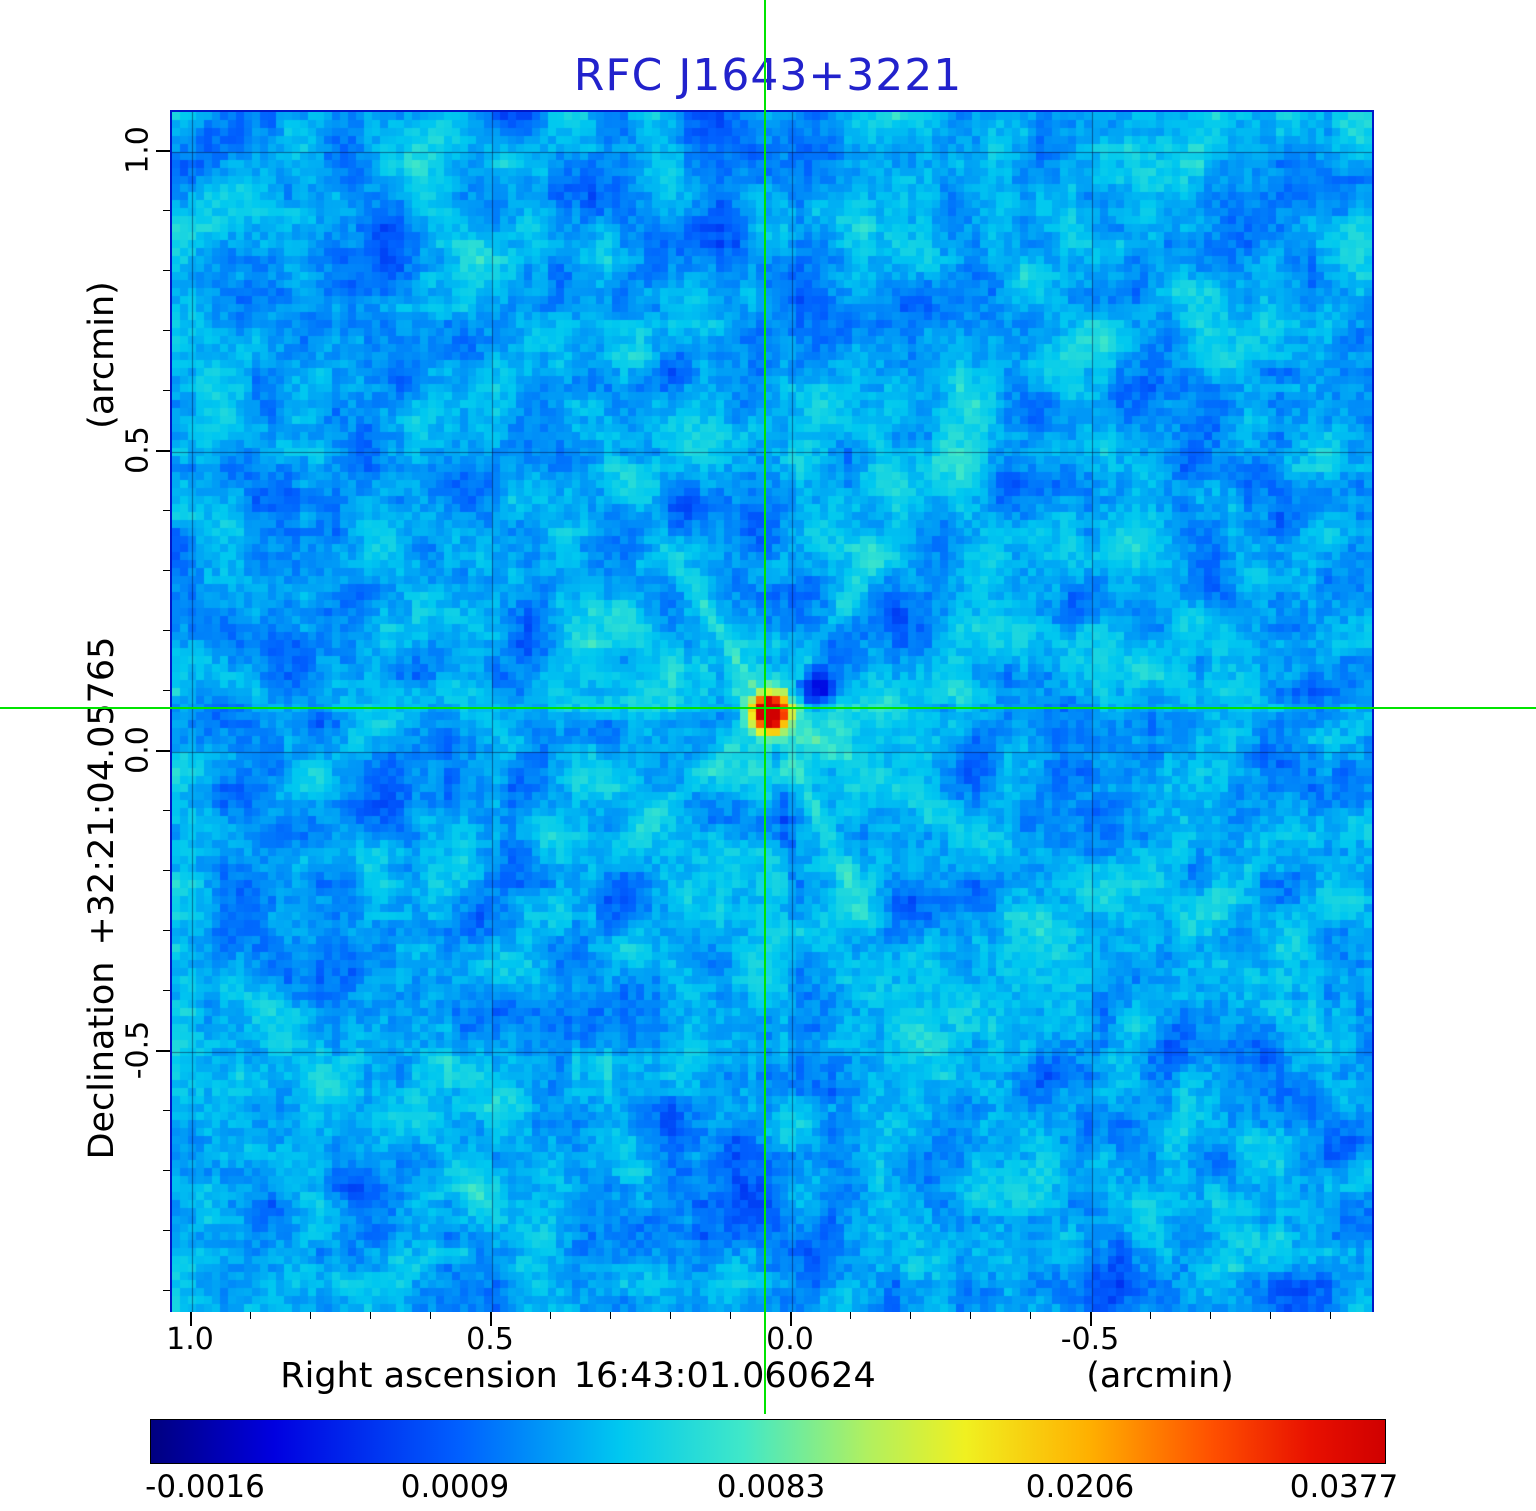 Image resolution: width=1536 pixels, height=1511 pixels. I want to click on x-tick-label: 0.0, so click(790, 1339).